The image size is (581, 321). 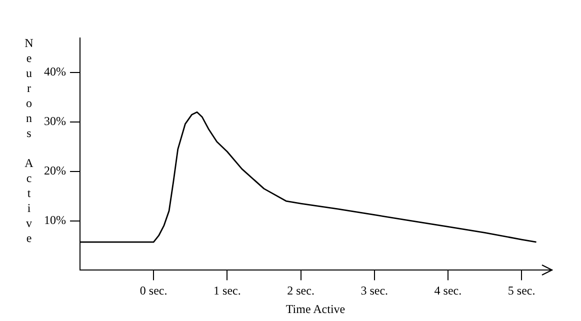 I want to click on x-tick-label: 3 sec., so click(x=374, y=291).